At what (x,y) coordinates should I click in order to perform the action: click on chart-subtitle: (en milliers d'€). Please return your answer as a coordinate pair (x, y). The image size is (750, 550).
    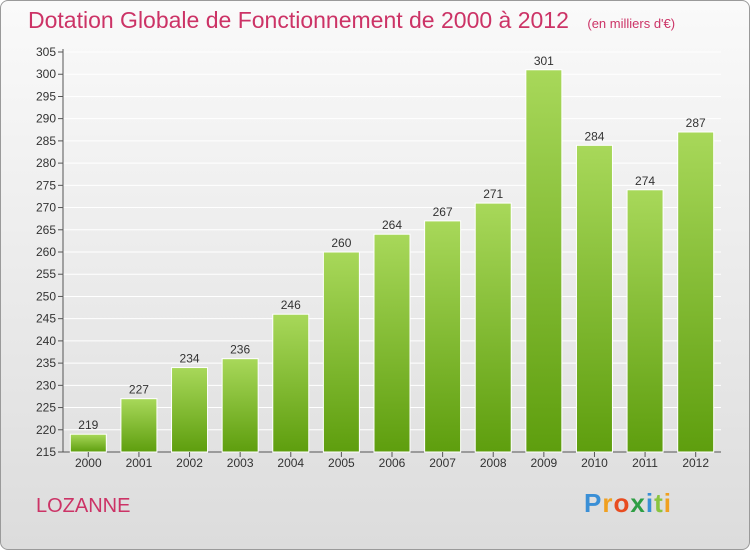
    Looking at the image, I should click on (631, 23).